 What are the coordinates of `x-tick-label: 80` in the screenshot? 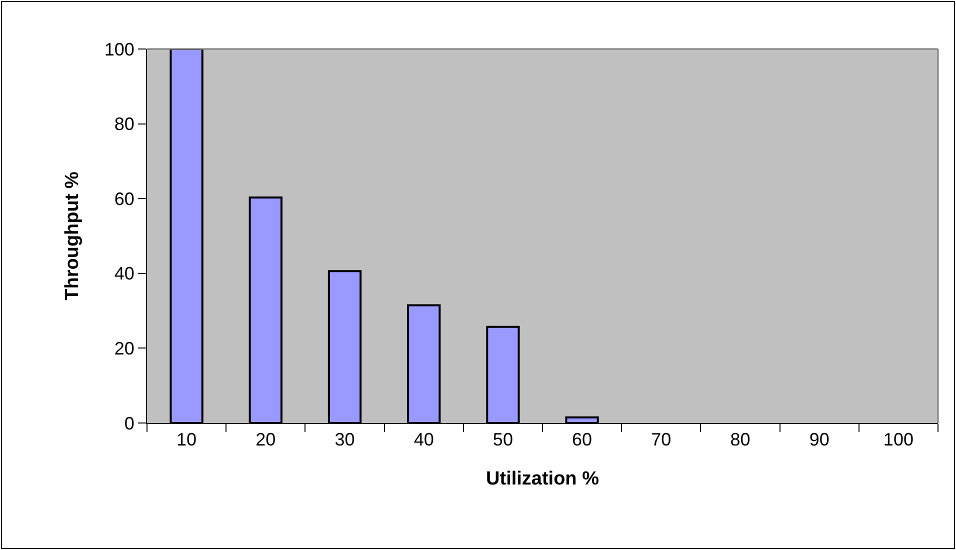 It's located at (740, 440).